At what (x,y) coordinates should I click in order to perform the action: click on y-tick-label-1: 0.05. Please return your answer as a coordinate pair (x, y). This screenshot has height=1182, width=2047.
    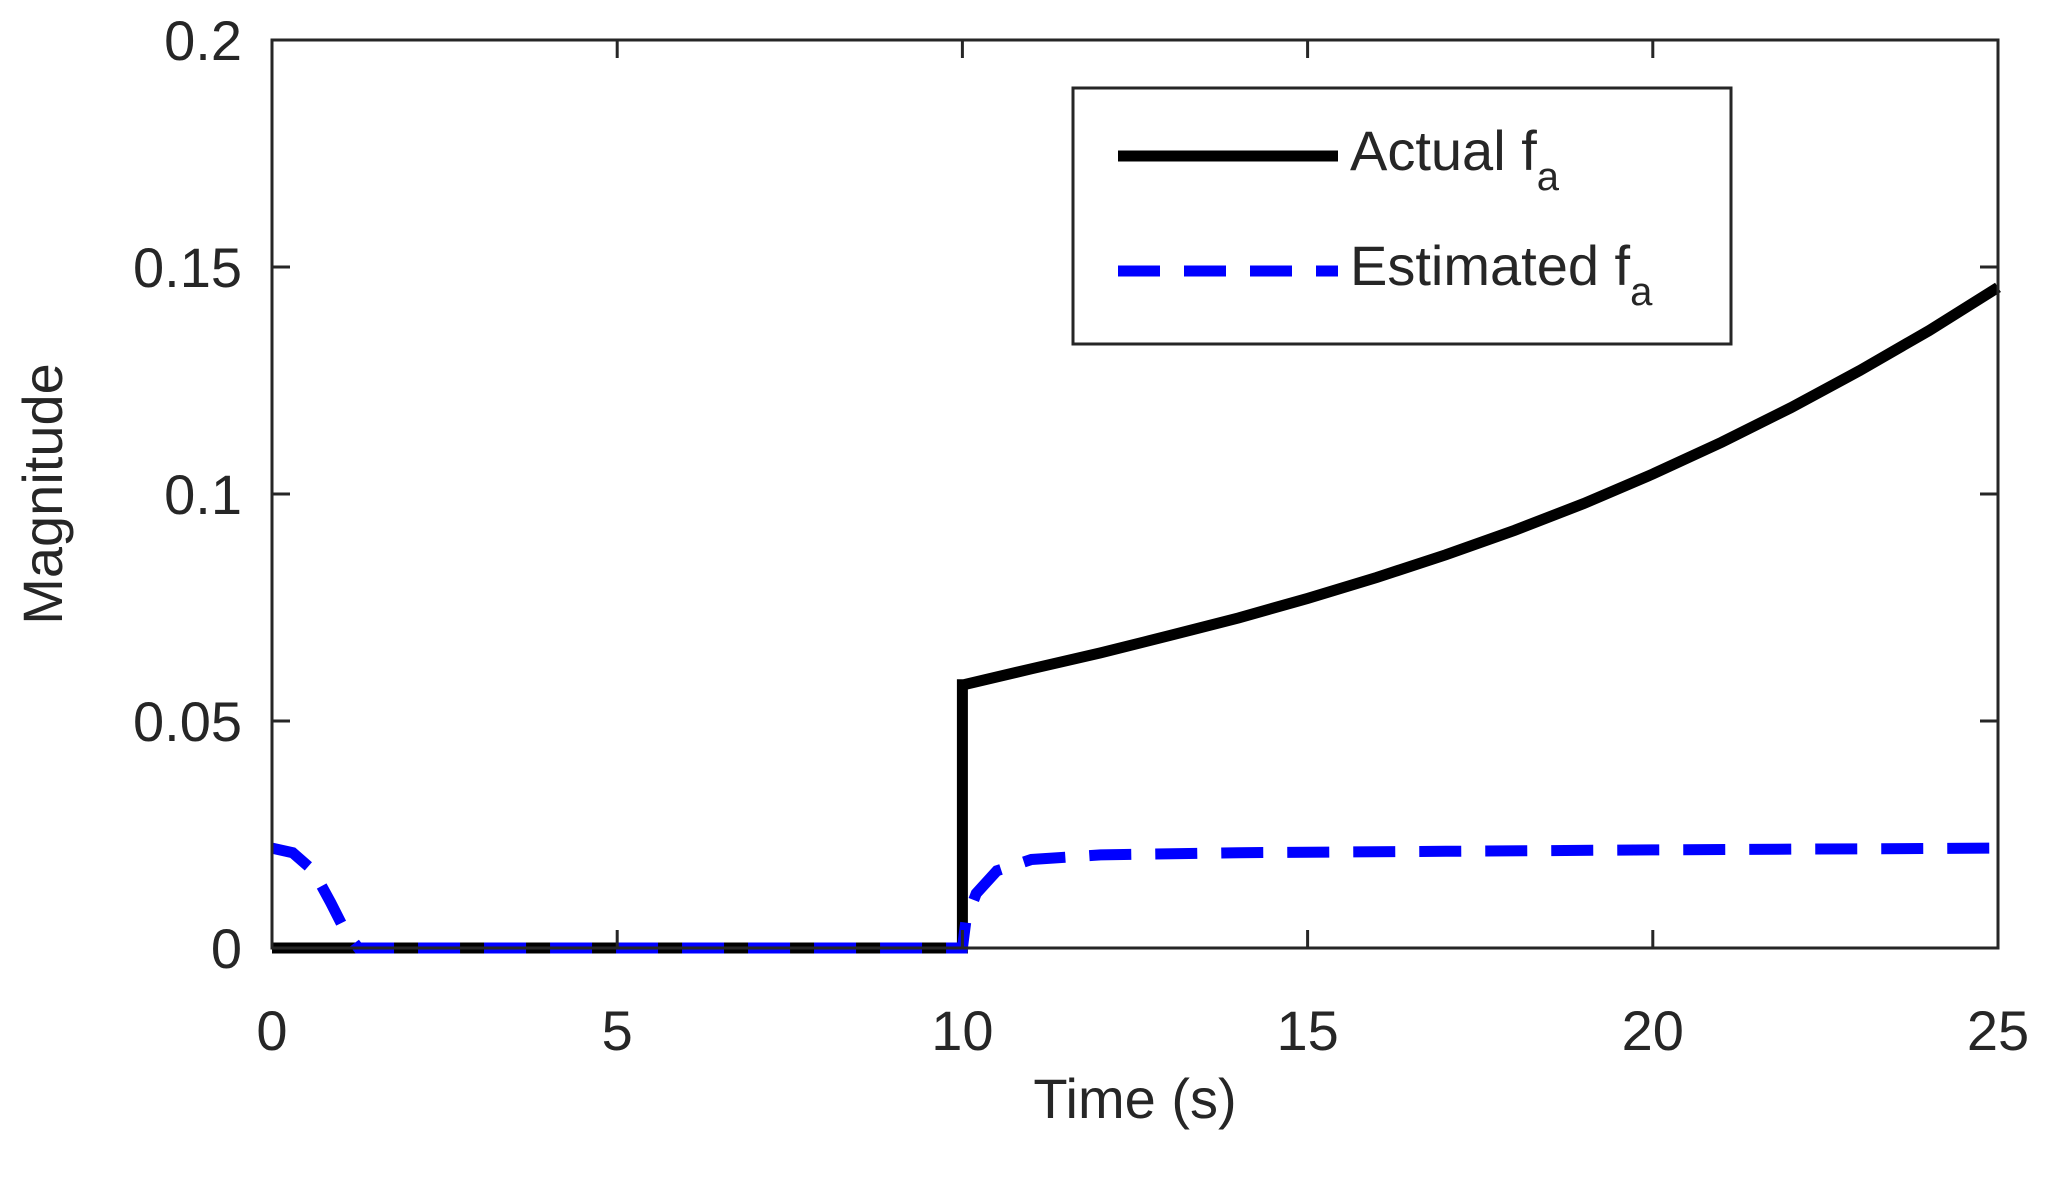
    Looking at the image, I should click on (187, 721).